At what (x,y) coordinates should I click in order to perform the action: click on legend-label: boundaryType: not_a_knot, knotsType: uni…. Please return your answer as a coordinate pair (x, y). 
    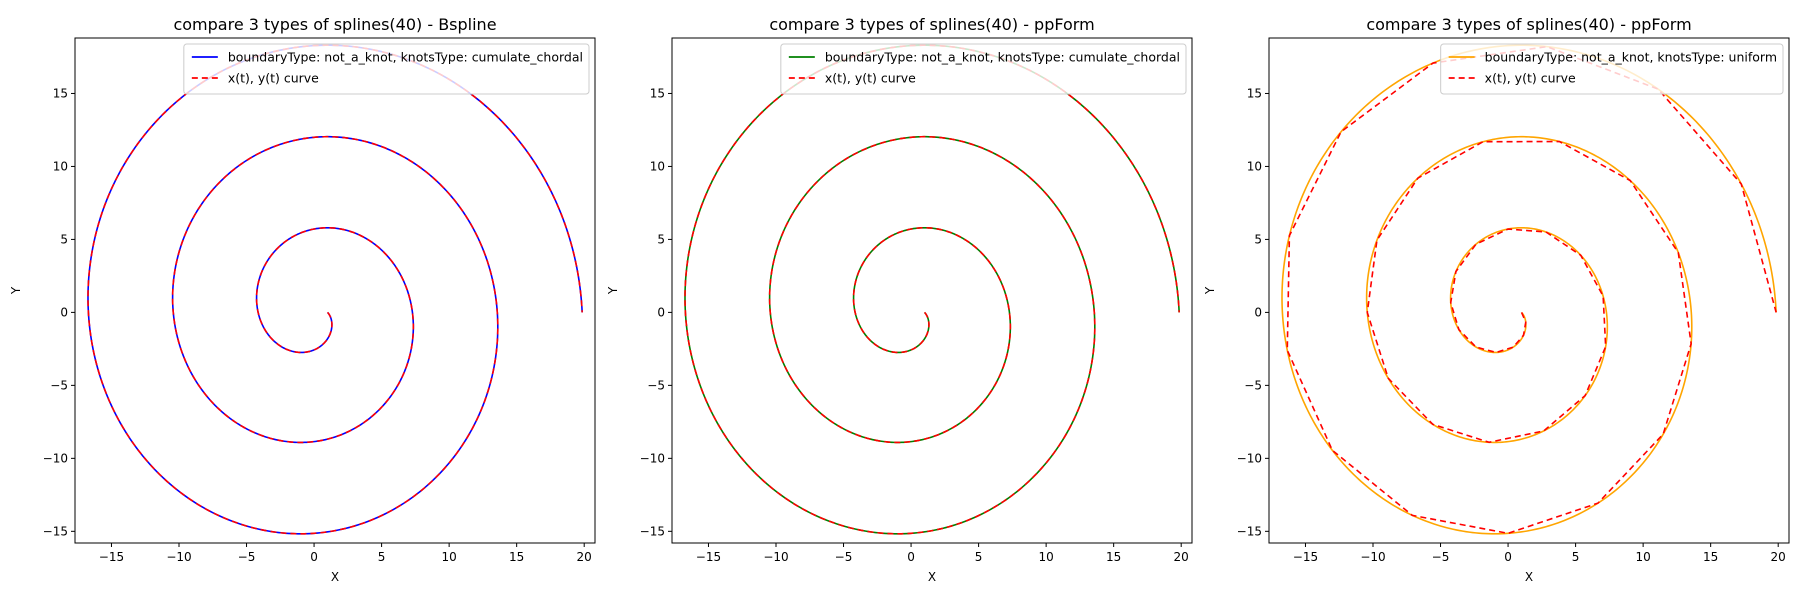
    Looking at the image, I should click on (1631, 57).